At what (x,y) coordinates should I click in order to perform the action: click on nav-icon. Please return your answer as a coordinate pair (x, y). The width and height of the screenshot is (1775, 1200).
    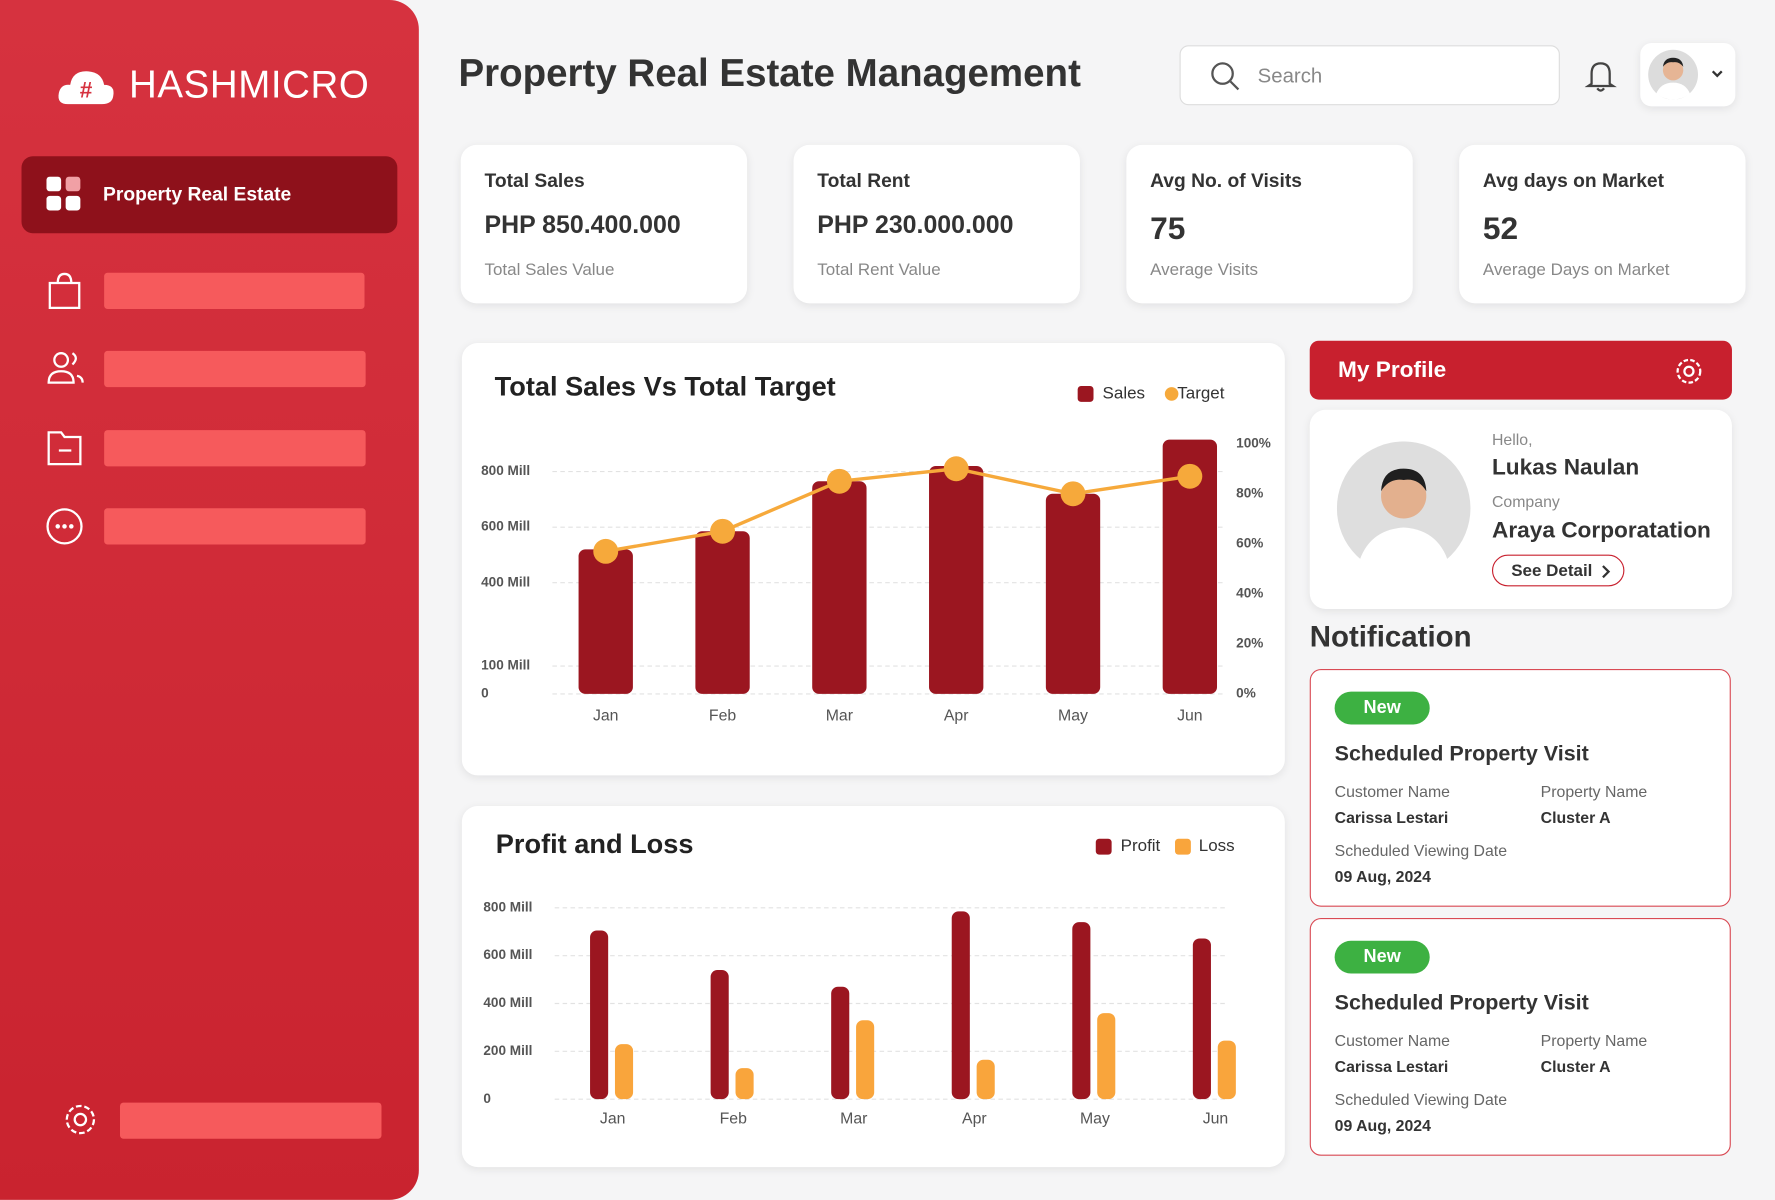
    Looking at the image, I should click on (63, 193).